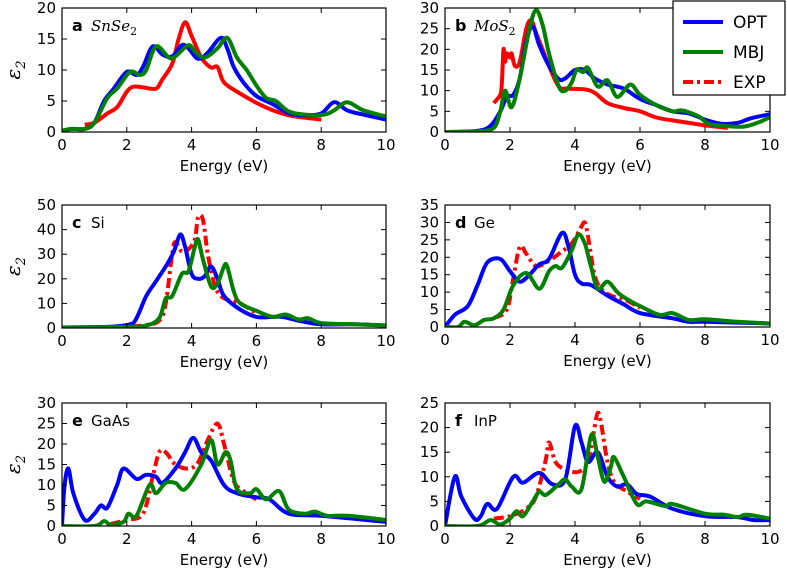 The width and height of the screenshot is (787, 581). What do you see at coordinates (77, 25) in the screenshot?
I see `panel-letter: a` at bounding box center [77, 25].